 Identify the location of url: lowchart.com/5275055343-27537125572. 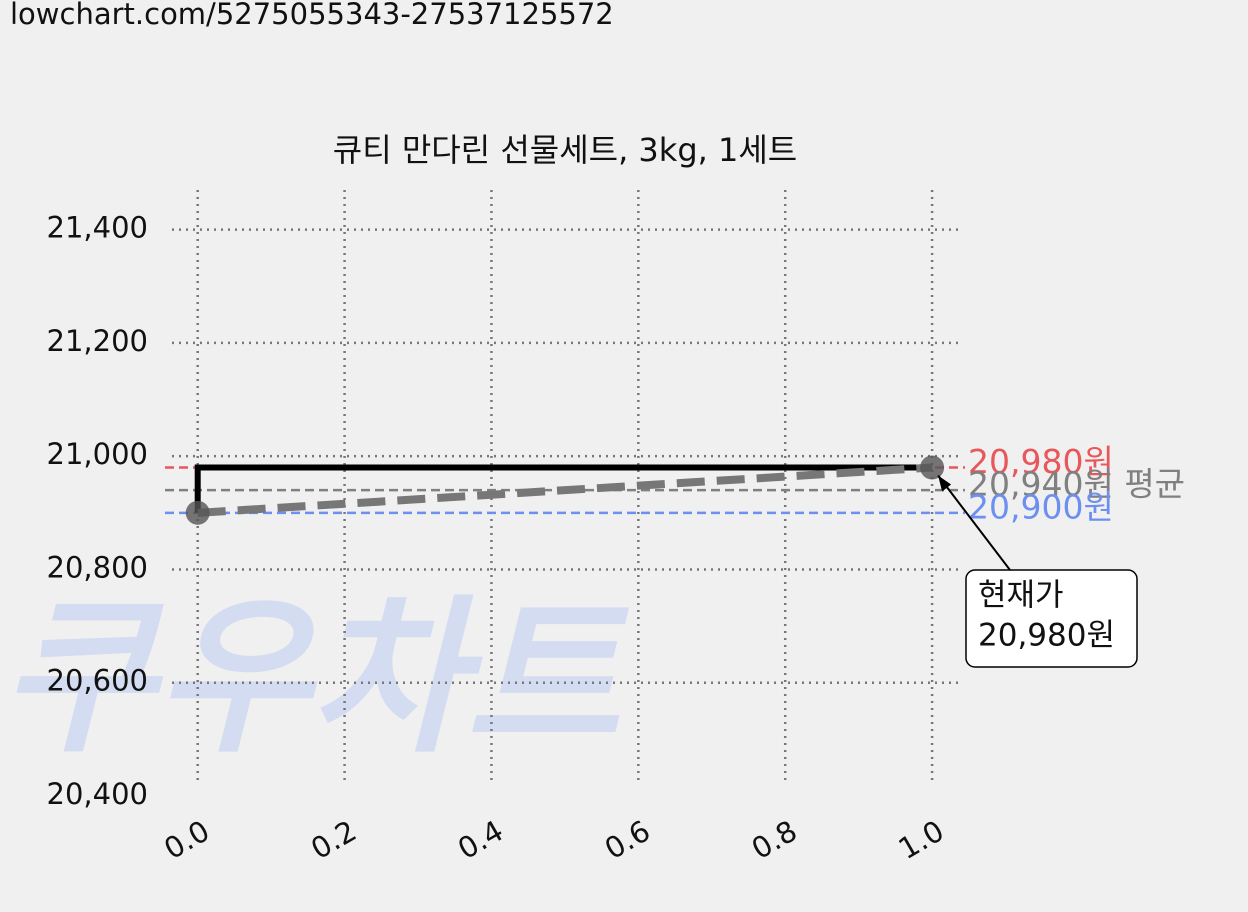
(312, 15).